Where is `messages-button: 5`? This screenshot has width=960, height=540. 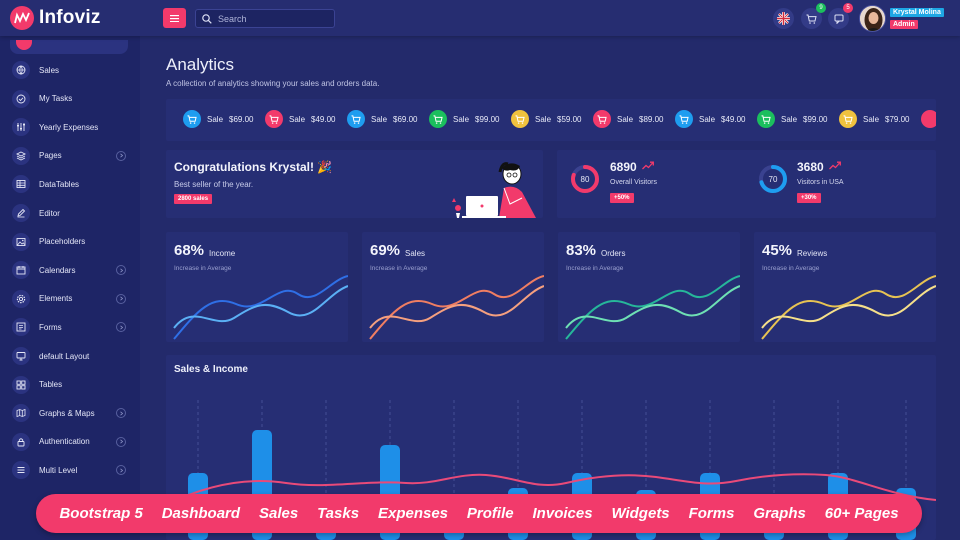
messages-button: 5 is located at coordinates (840, 16).